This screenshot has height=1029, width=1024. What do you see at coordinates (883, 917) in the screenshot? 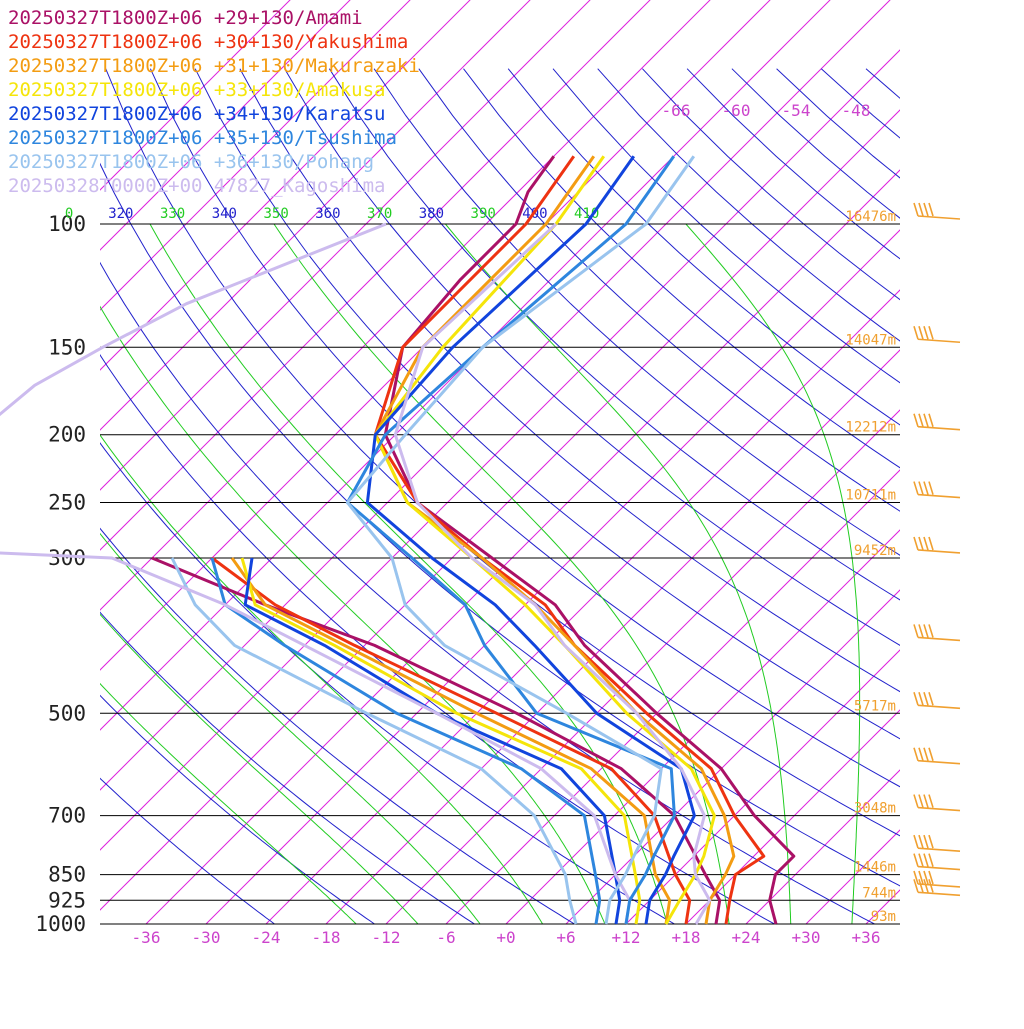
I see `height-label: 93m` at bounding box center [883, 917].